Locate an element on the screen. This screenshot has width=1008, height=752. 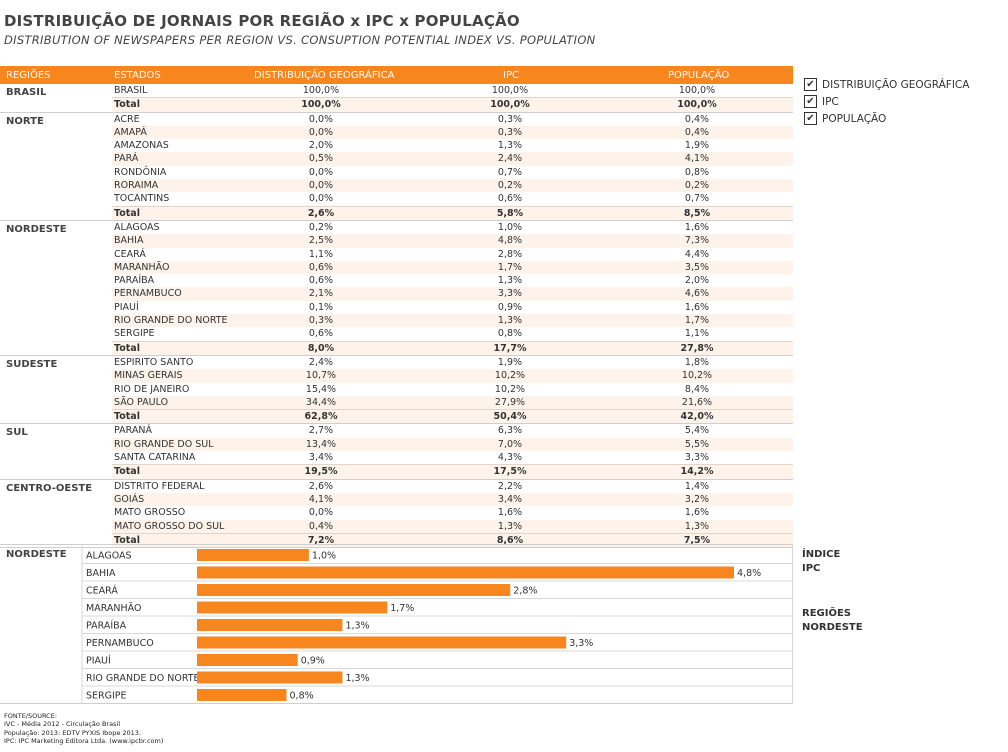
pop-cell: 1,1% is located at coordinates (697, 334).